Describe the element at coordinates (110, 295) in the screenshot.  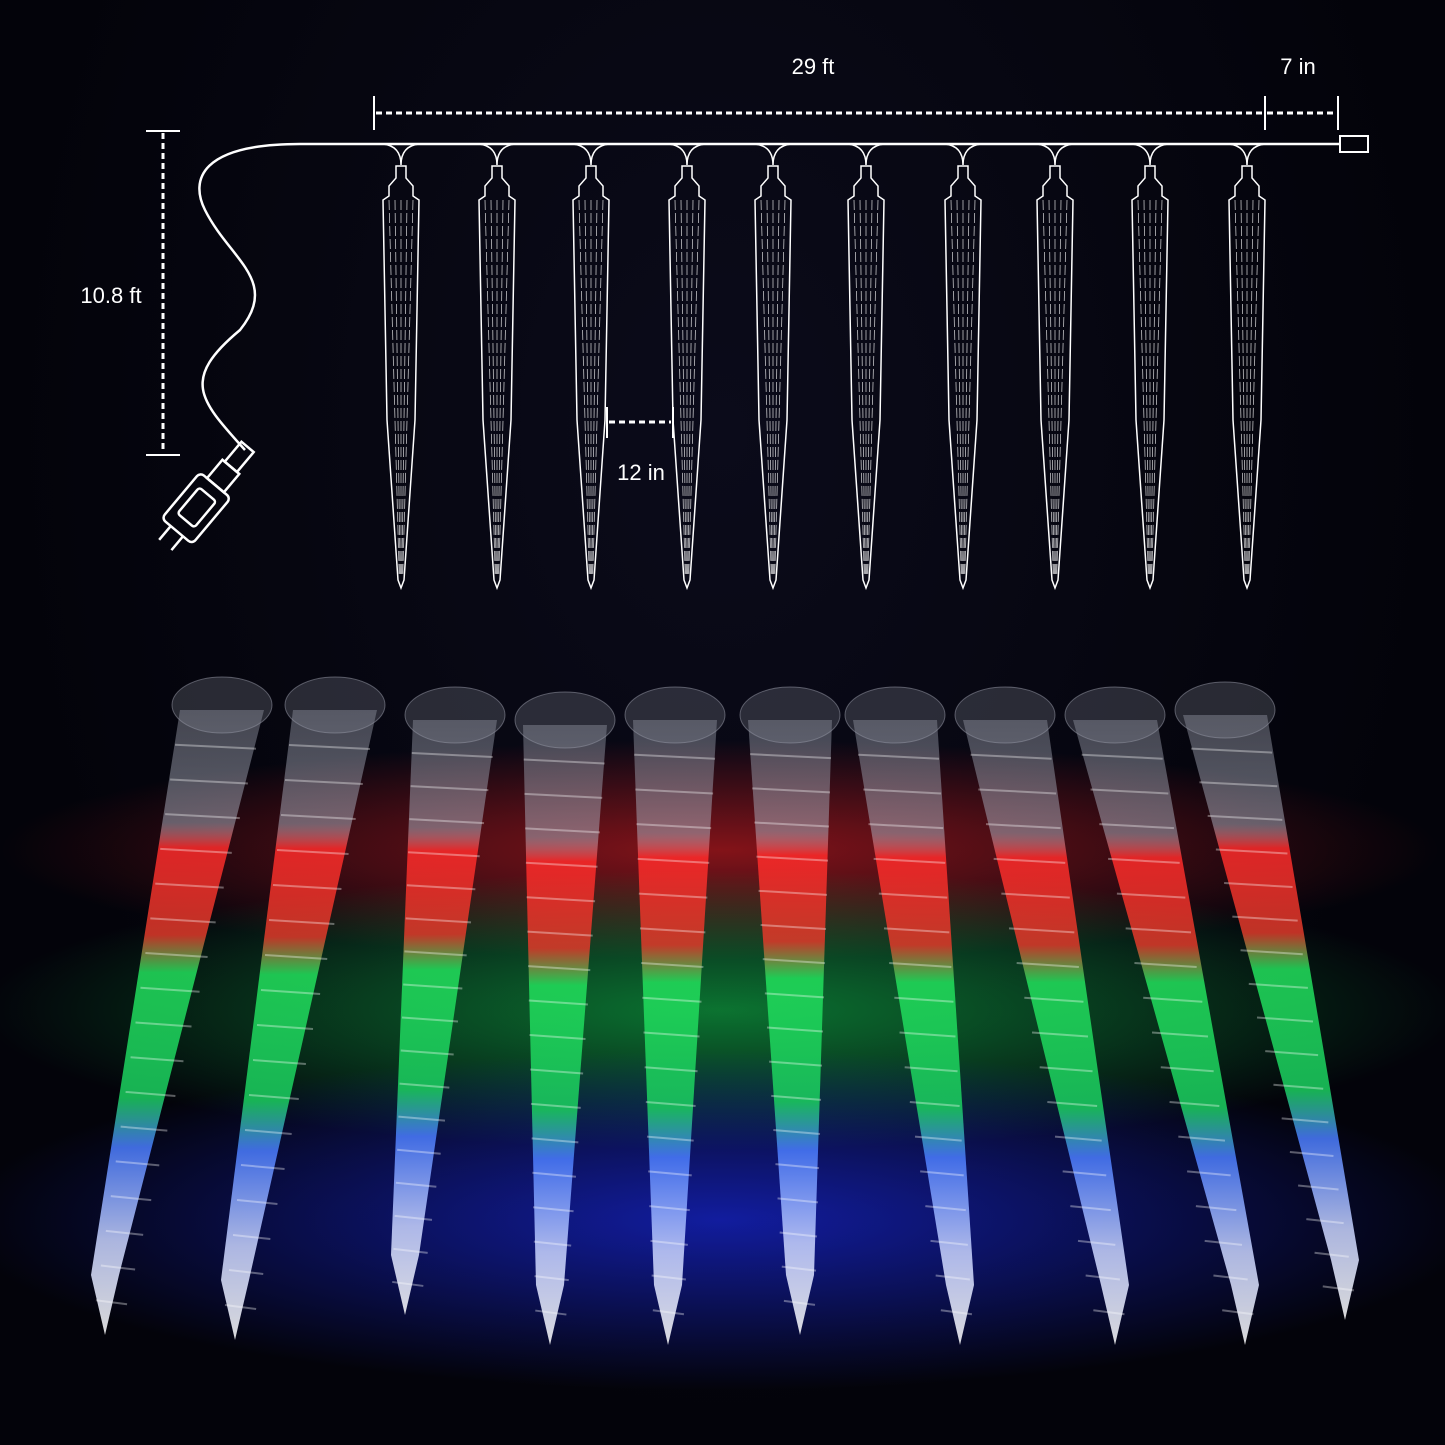
I see `cable-length-label: 10.8 ft` at that location.